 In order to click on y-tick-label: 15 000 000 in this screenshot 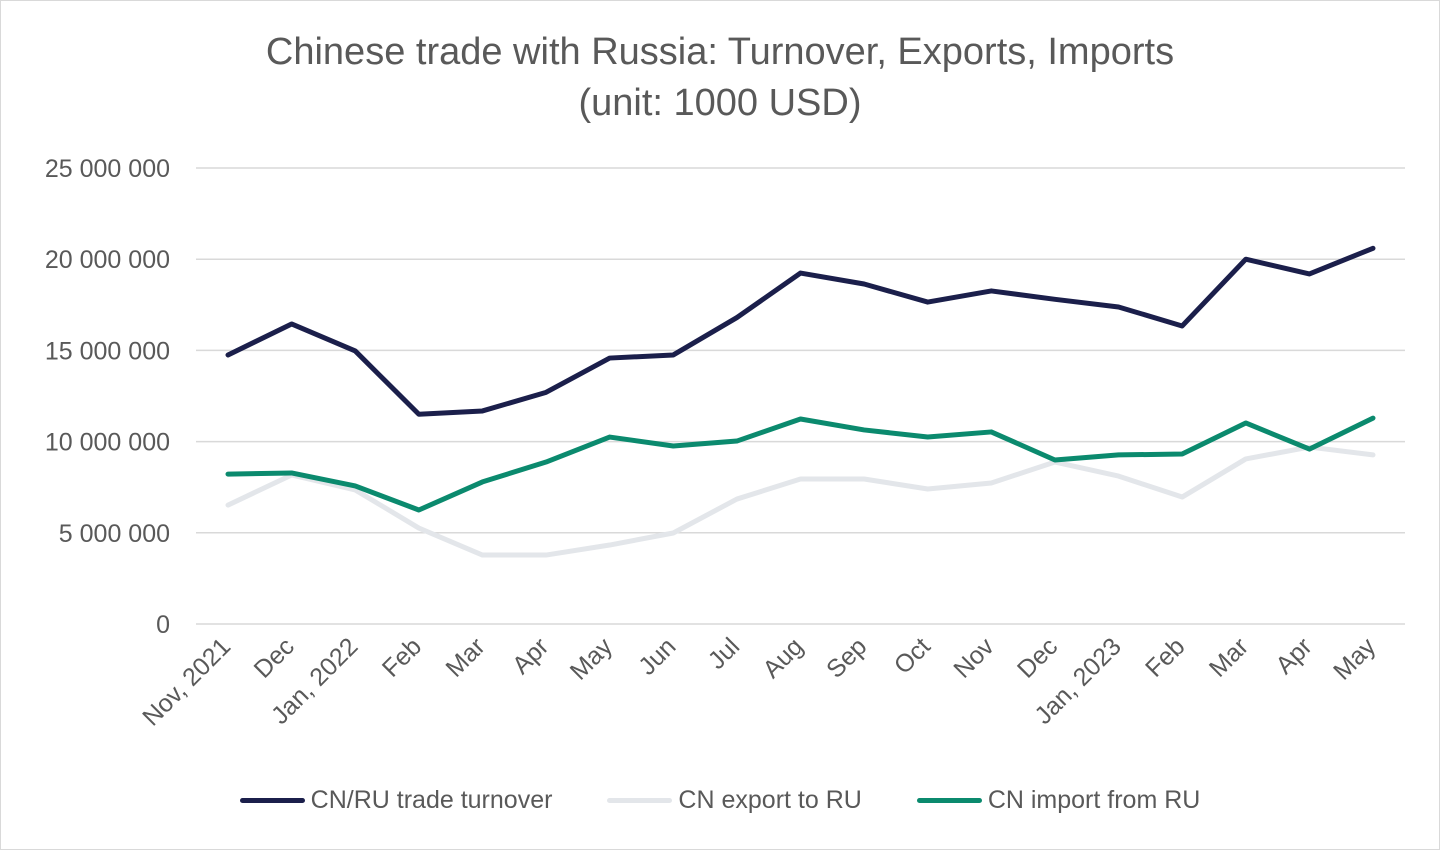, I will do `click(107, 351)`.